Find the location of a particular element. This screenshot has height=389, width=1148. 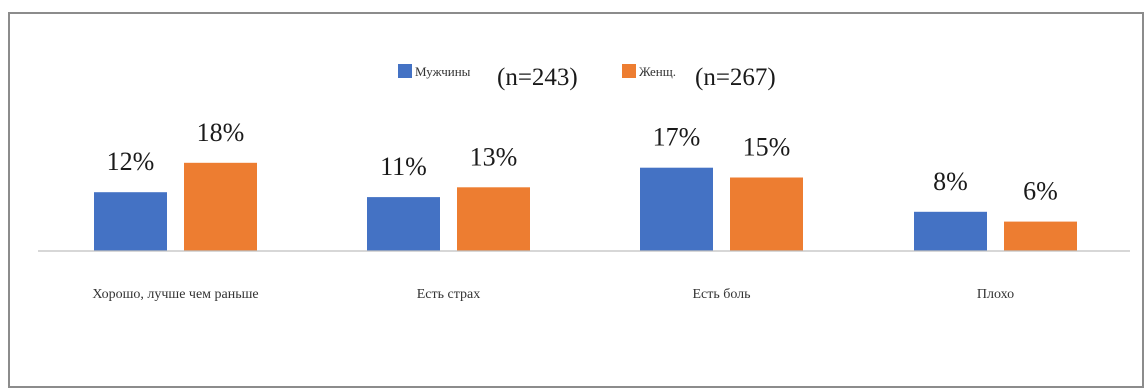

legend-label-men: Мужчины is located at coordinates (443, 71).